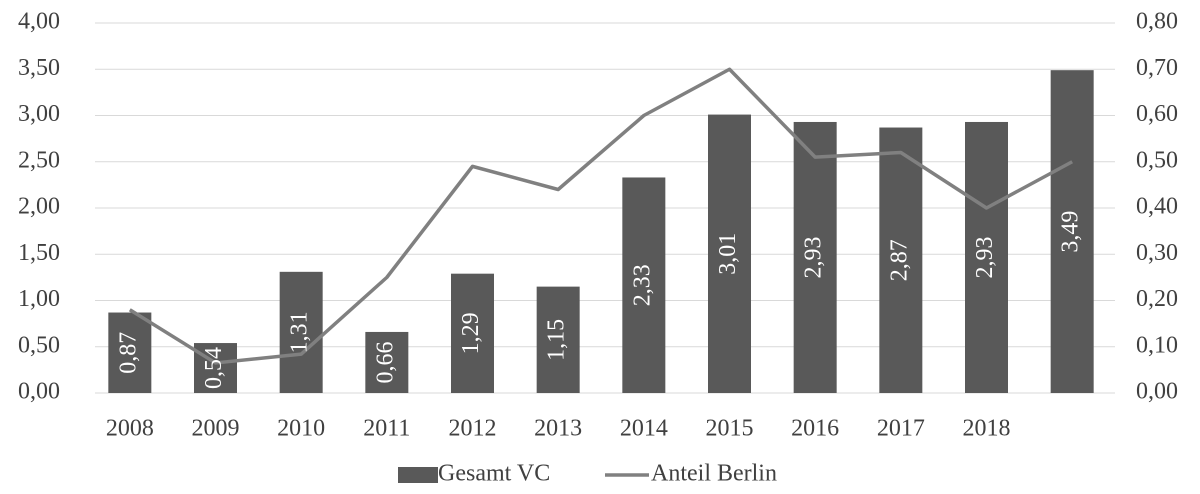 The image size is (1200, 494). Describe the element at coordinates (39, 68) in the screenshot. I see `y-tick-label: 3,50` at that location.